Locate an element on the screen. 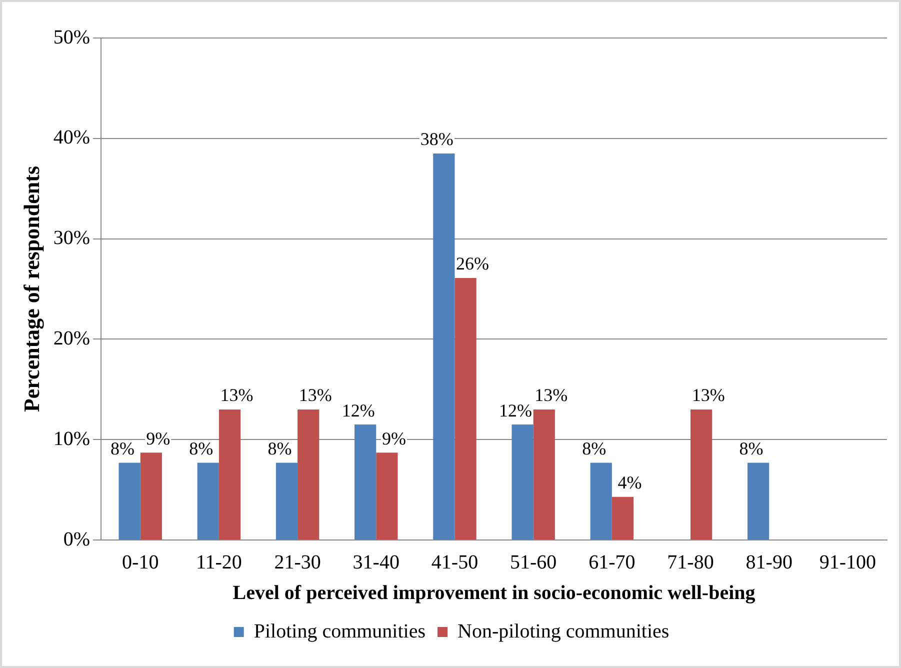  x-tick-label: 21-30 is located at coordinates (297, 562).